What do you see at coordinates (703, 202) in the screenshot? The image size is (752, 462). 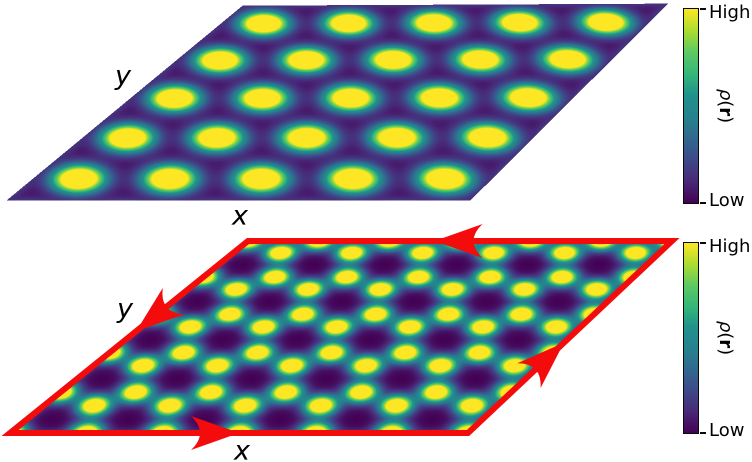 I see `top-colorbar-tick-low` at bounding box center [703, 202].